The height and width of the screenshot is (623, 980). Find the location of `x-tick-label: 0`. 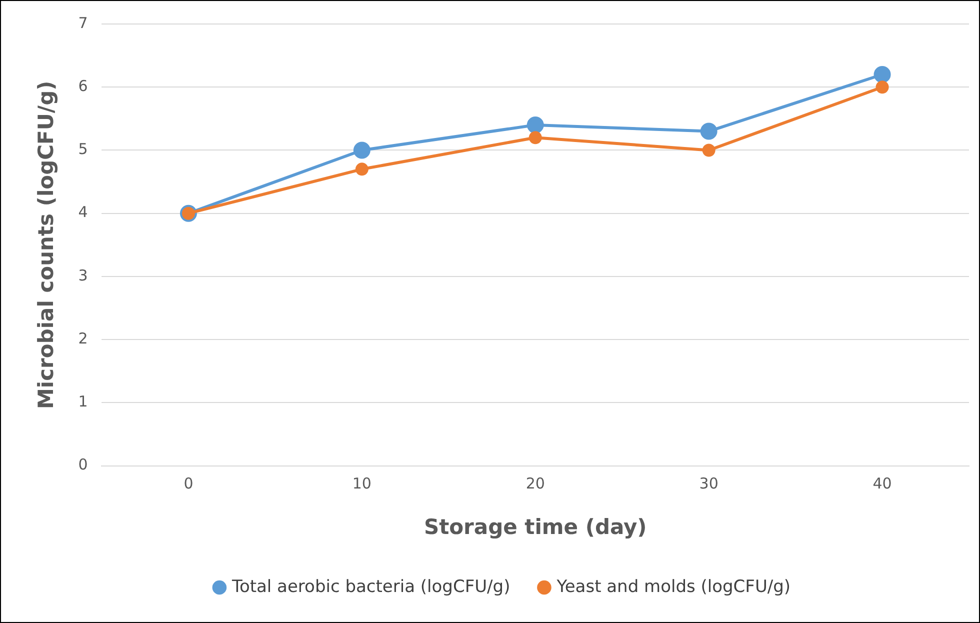

x-tick-label: 0 is located at coordinates (189, 483).